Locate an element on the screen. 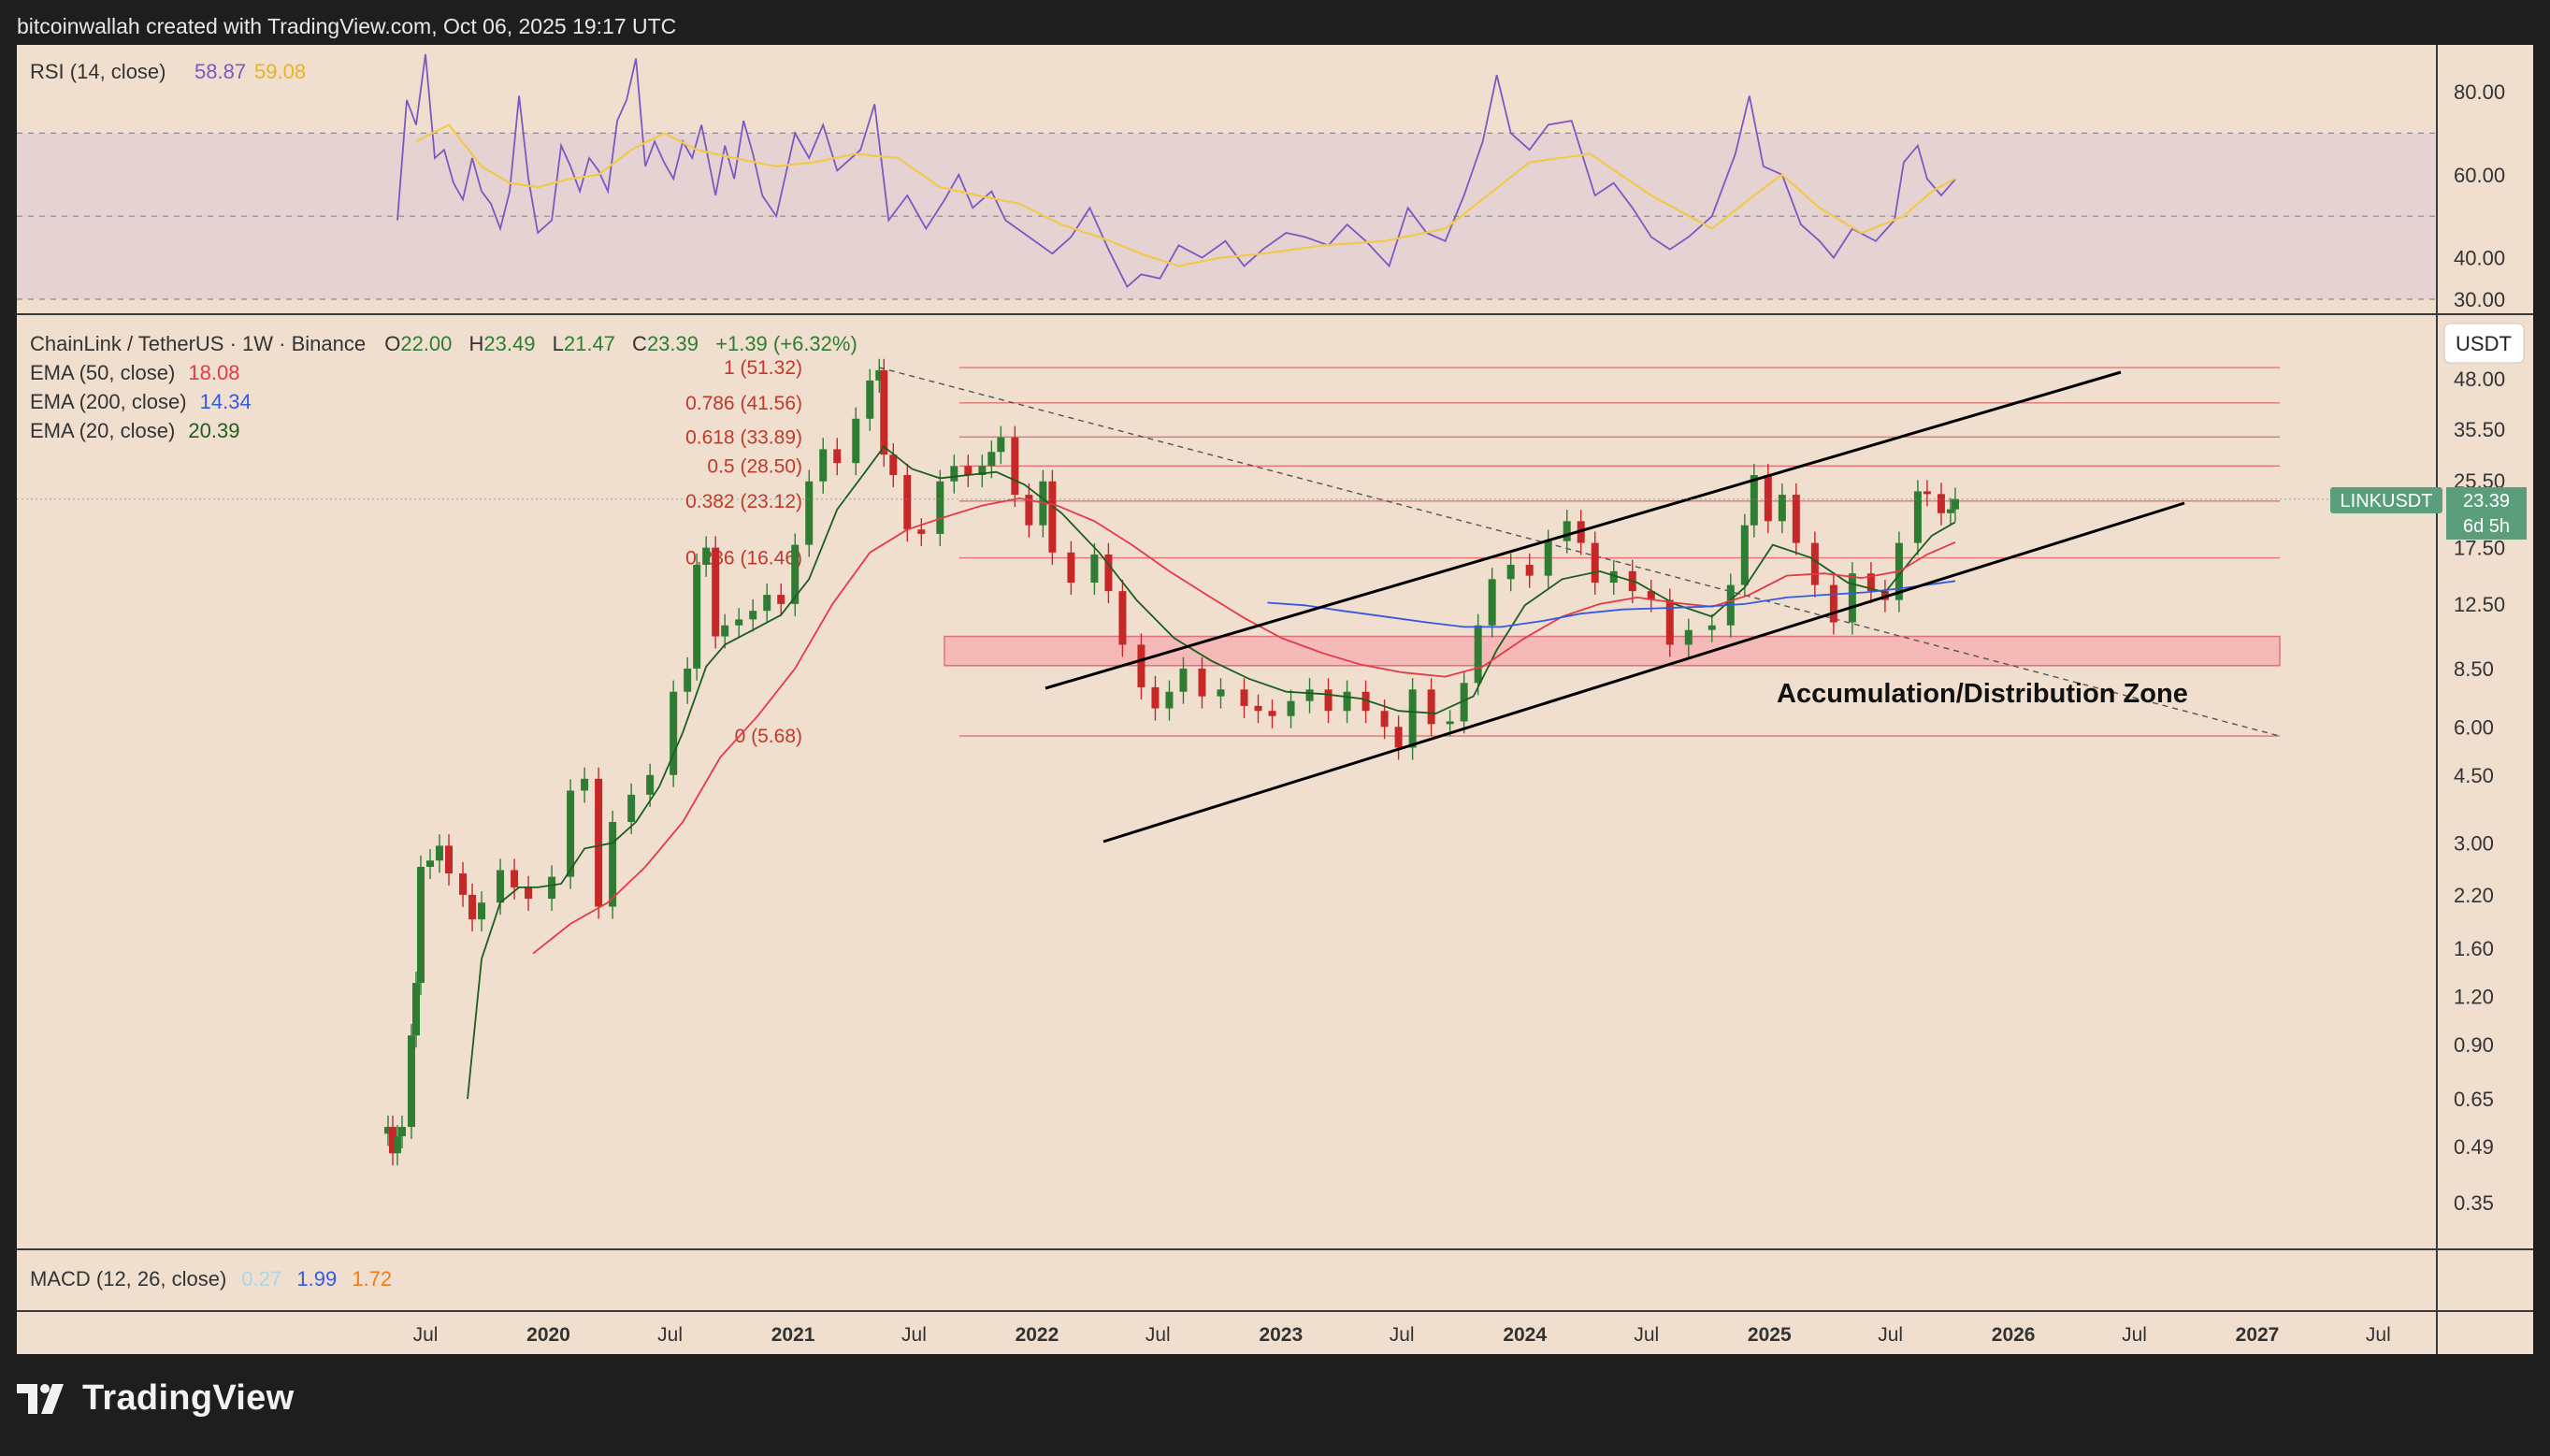 Image resolution: width=2550 pixels, height=1456 pixels. ohlc-open-value: 22.00 is located at coordinates (426, 343).